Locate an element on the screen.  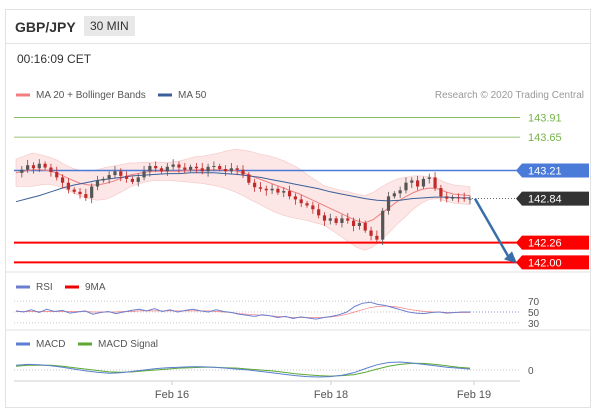
timestamp: 00:16:09 CET is located at coordinates (54, 59).